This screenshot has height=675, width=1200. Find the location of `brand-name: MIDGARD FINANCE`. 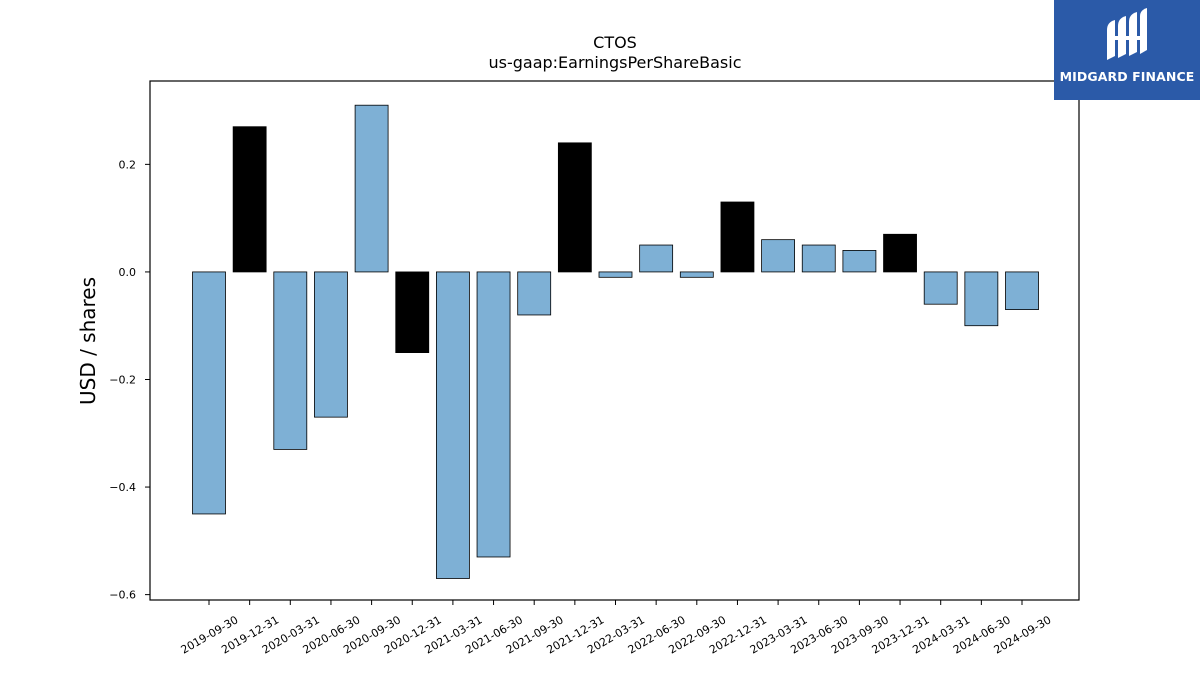

brand-name: MIDGARD FINANCE is located at coordinates (1127, 76).